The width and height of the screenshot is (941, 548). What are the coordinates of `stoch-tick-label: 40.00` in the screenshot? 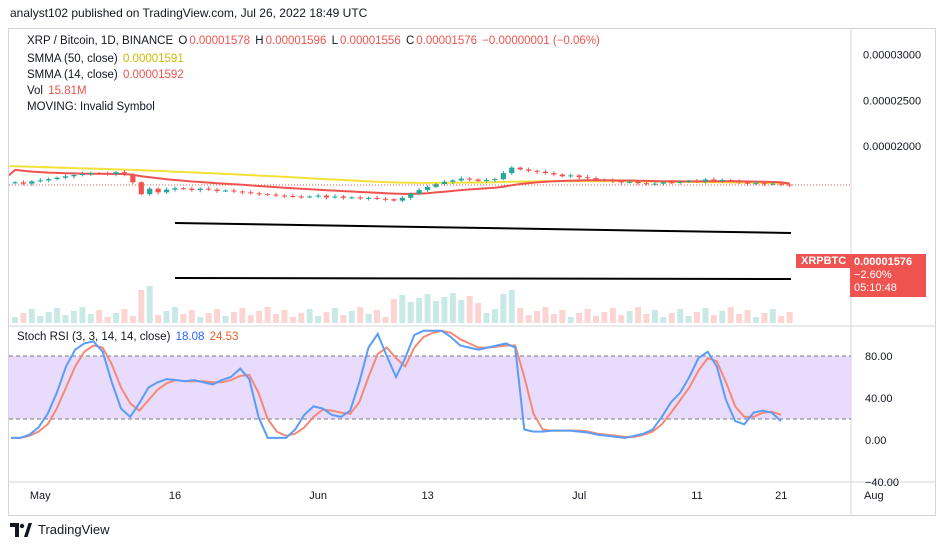 It's located at (879, 399).